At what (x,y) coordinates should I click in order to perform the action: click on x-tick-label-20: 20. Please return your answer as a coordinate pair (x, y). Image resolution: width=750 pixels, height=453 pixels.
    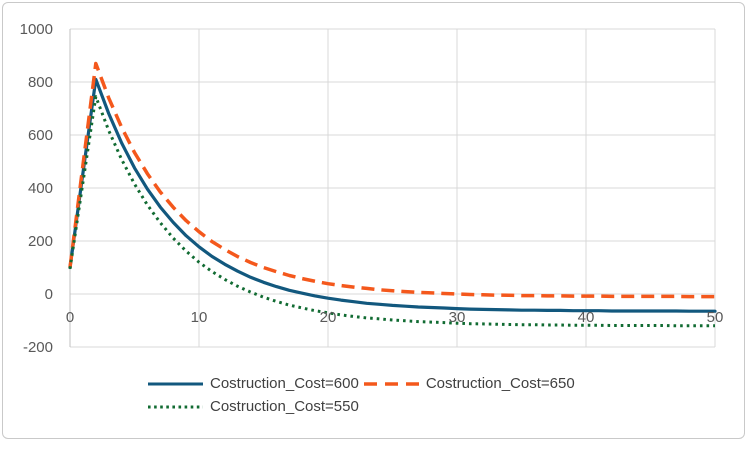
    Looking at the image, I should click on (328, 317).